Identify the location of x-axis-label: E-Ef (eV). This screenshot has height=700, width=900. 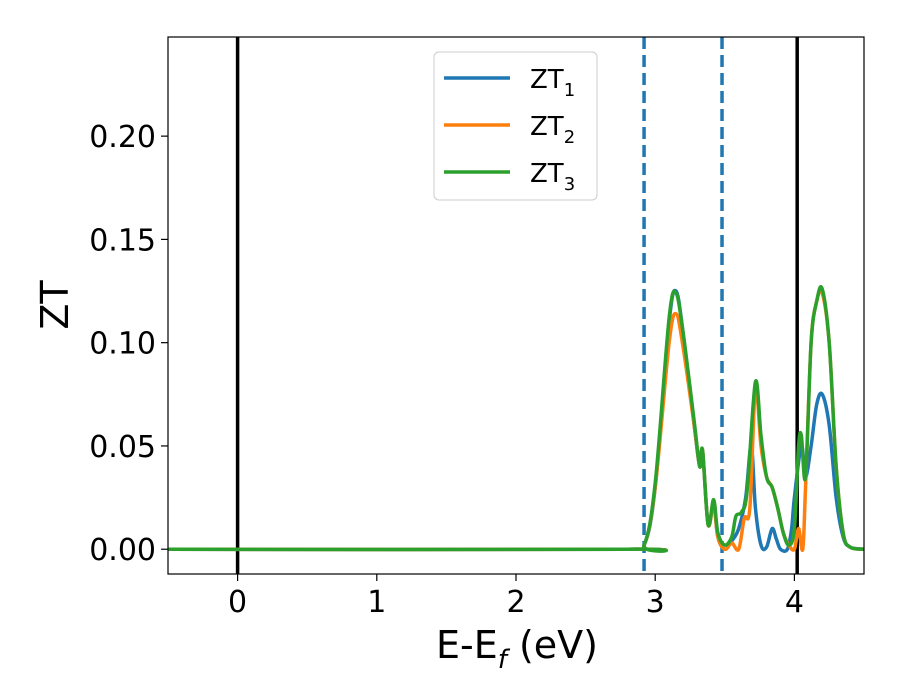
(517, 649).